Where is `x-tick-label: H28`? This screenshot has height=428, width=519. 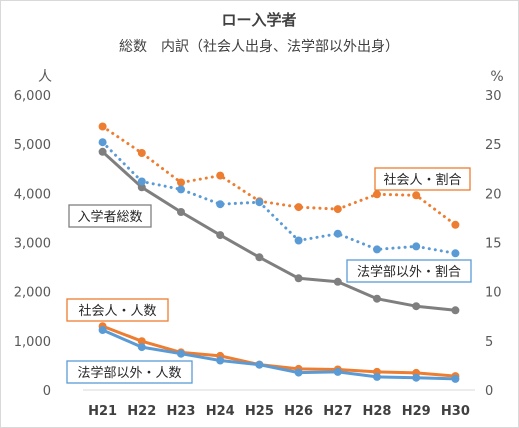
x-tick-label: H28 is located at coordinates (377, 411).